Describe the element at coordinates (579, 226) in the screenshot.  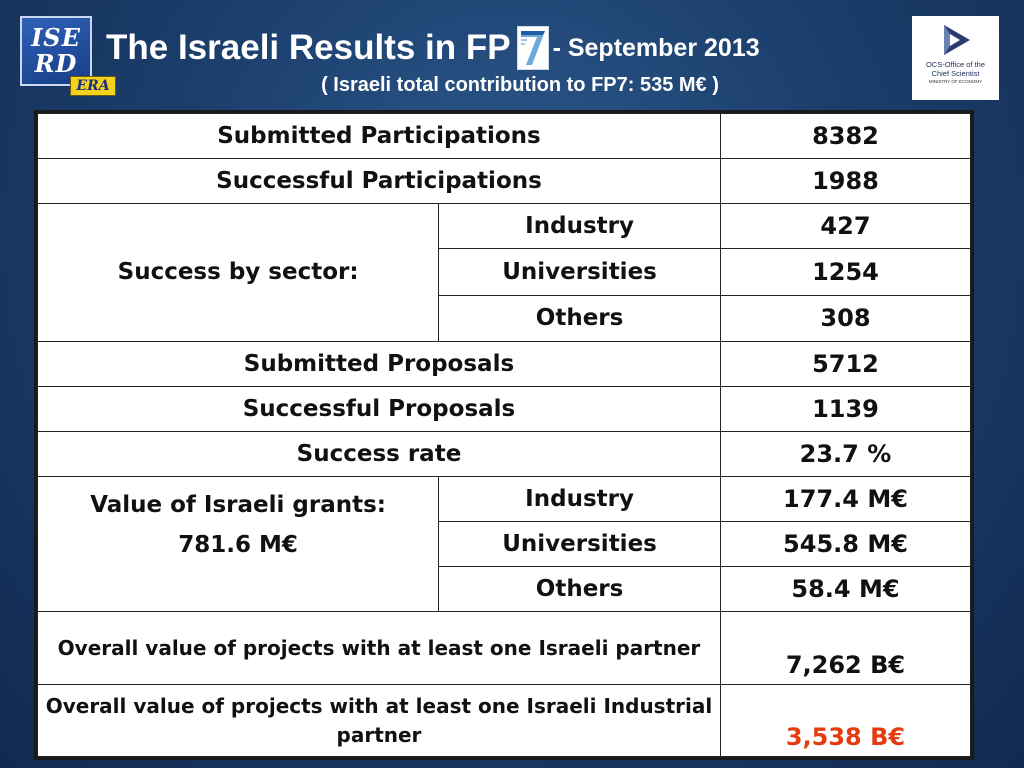
I see `sector-label: Industry` at that location.